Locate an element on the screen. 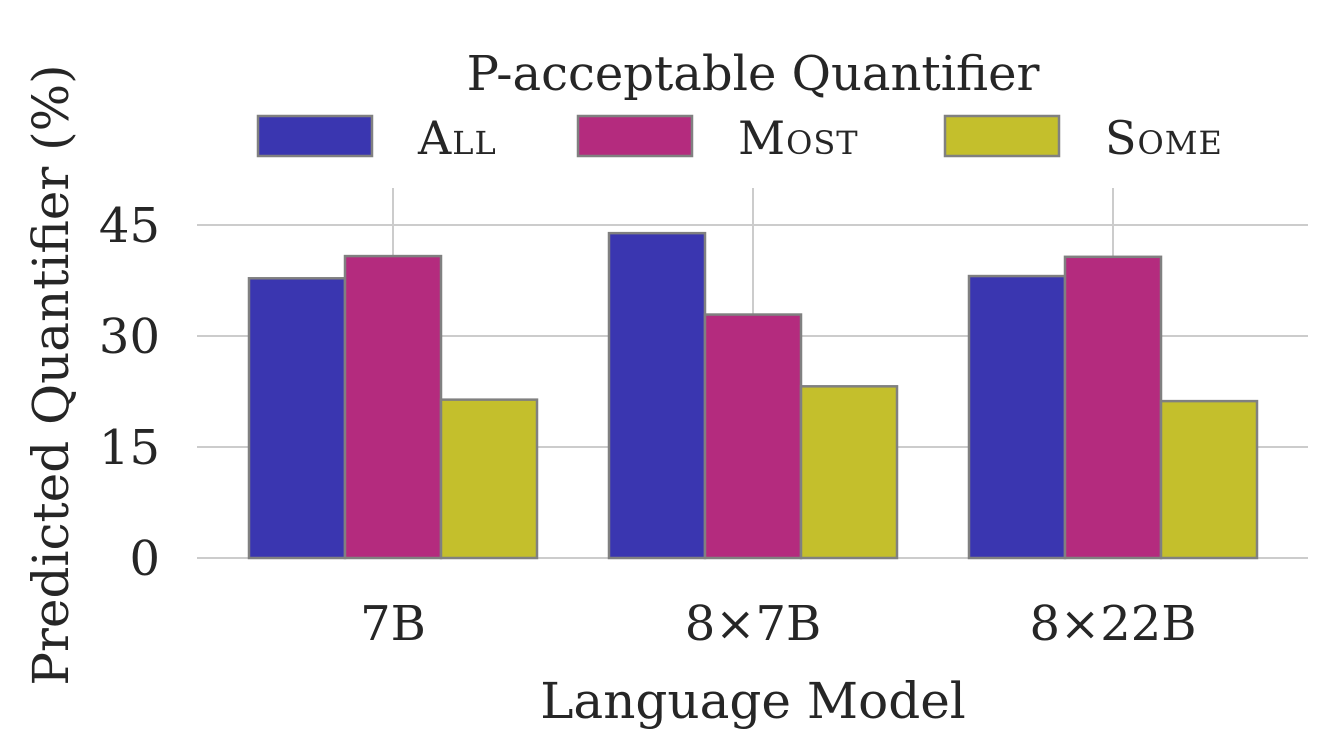 The image size is (1329, 744). y-tick-label: 30 is located at coordinates (129, 337).